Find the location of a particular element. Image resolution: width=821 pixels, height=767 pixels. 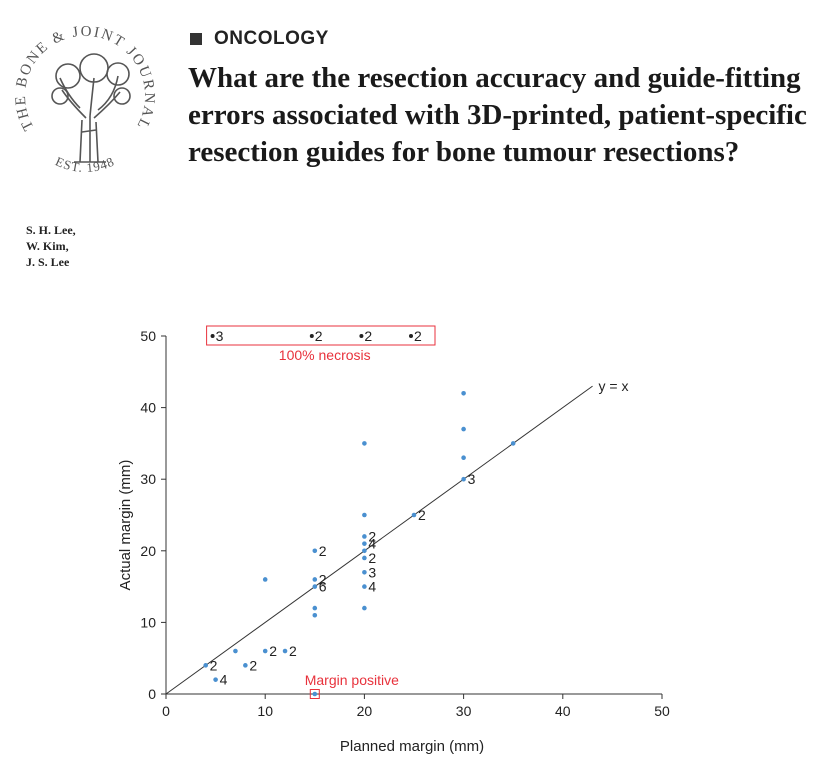

x-tick-label: 0 is located at coordinates (166, 711).